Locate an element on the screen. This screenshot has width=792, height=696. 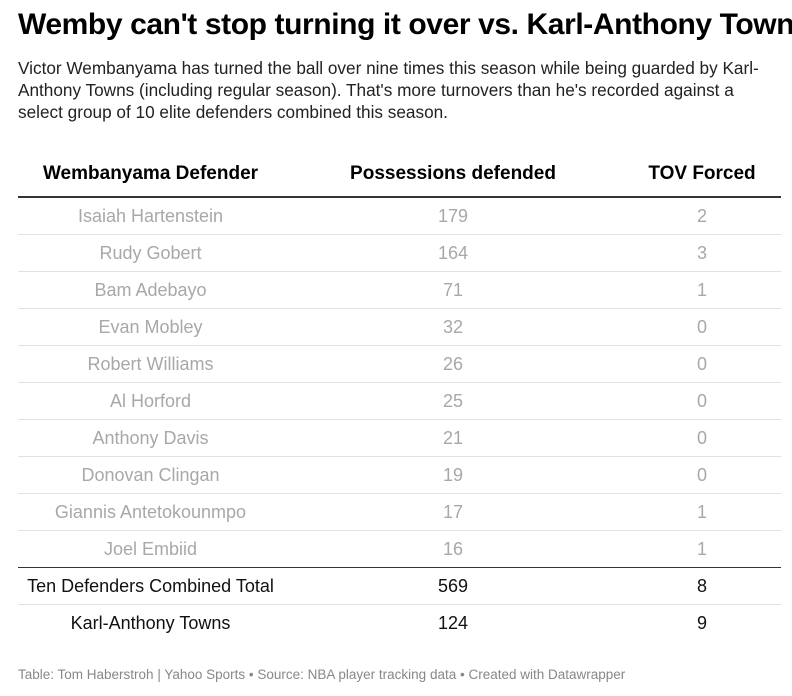
table-row: Rudy Gobert 164 3 is located at coordinates (399, 253).